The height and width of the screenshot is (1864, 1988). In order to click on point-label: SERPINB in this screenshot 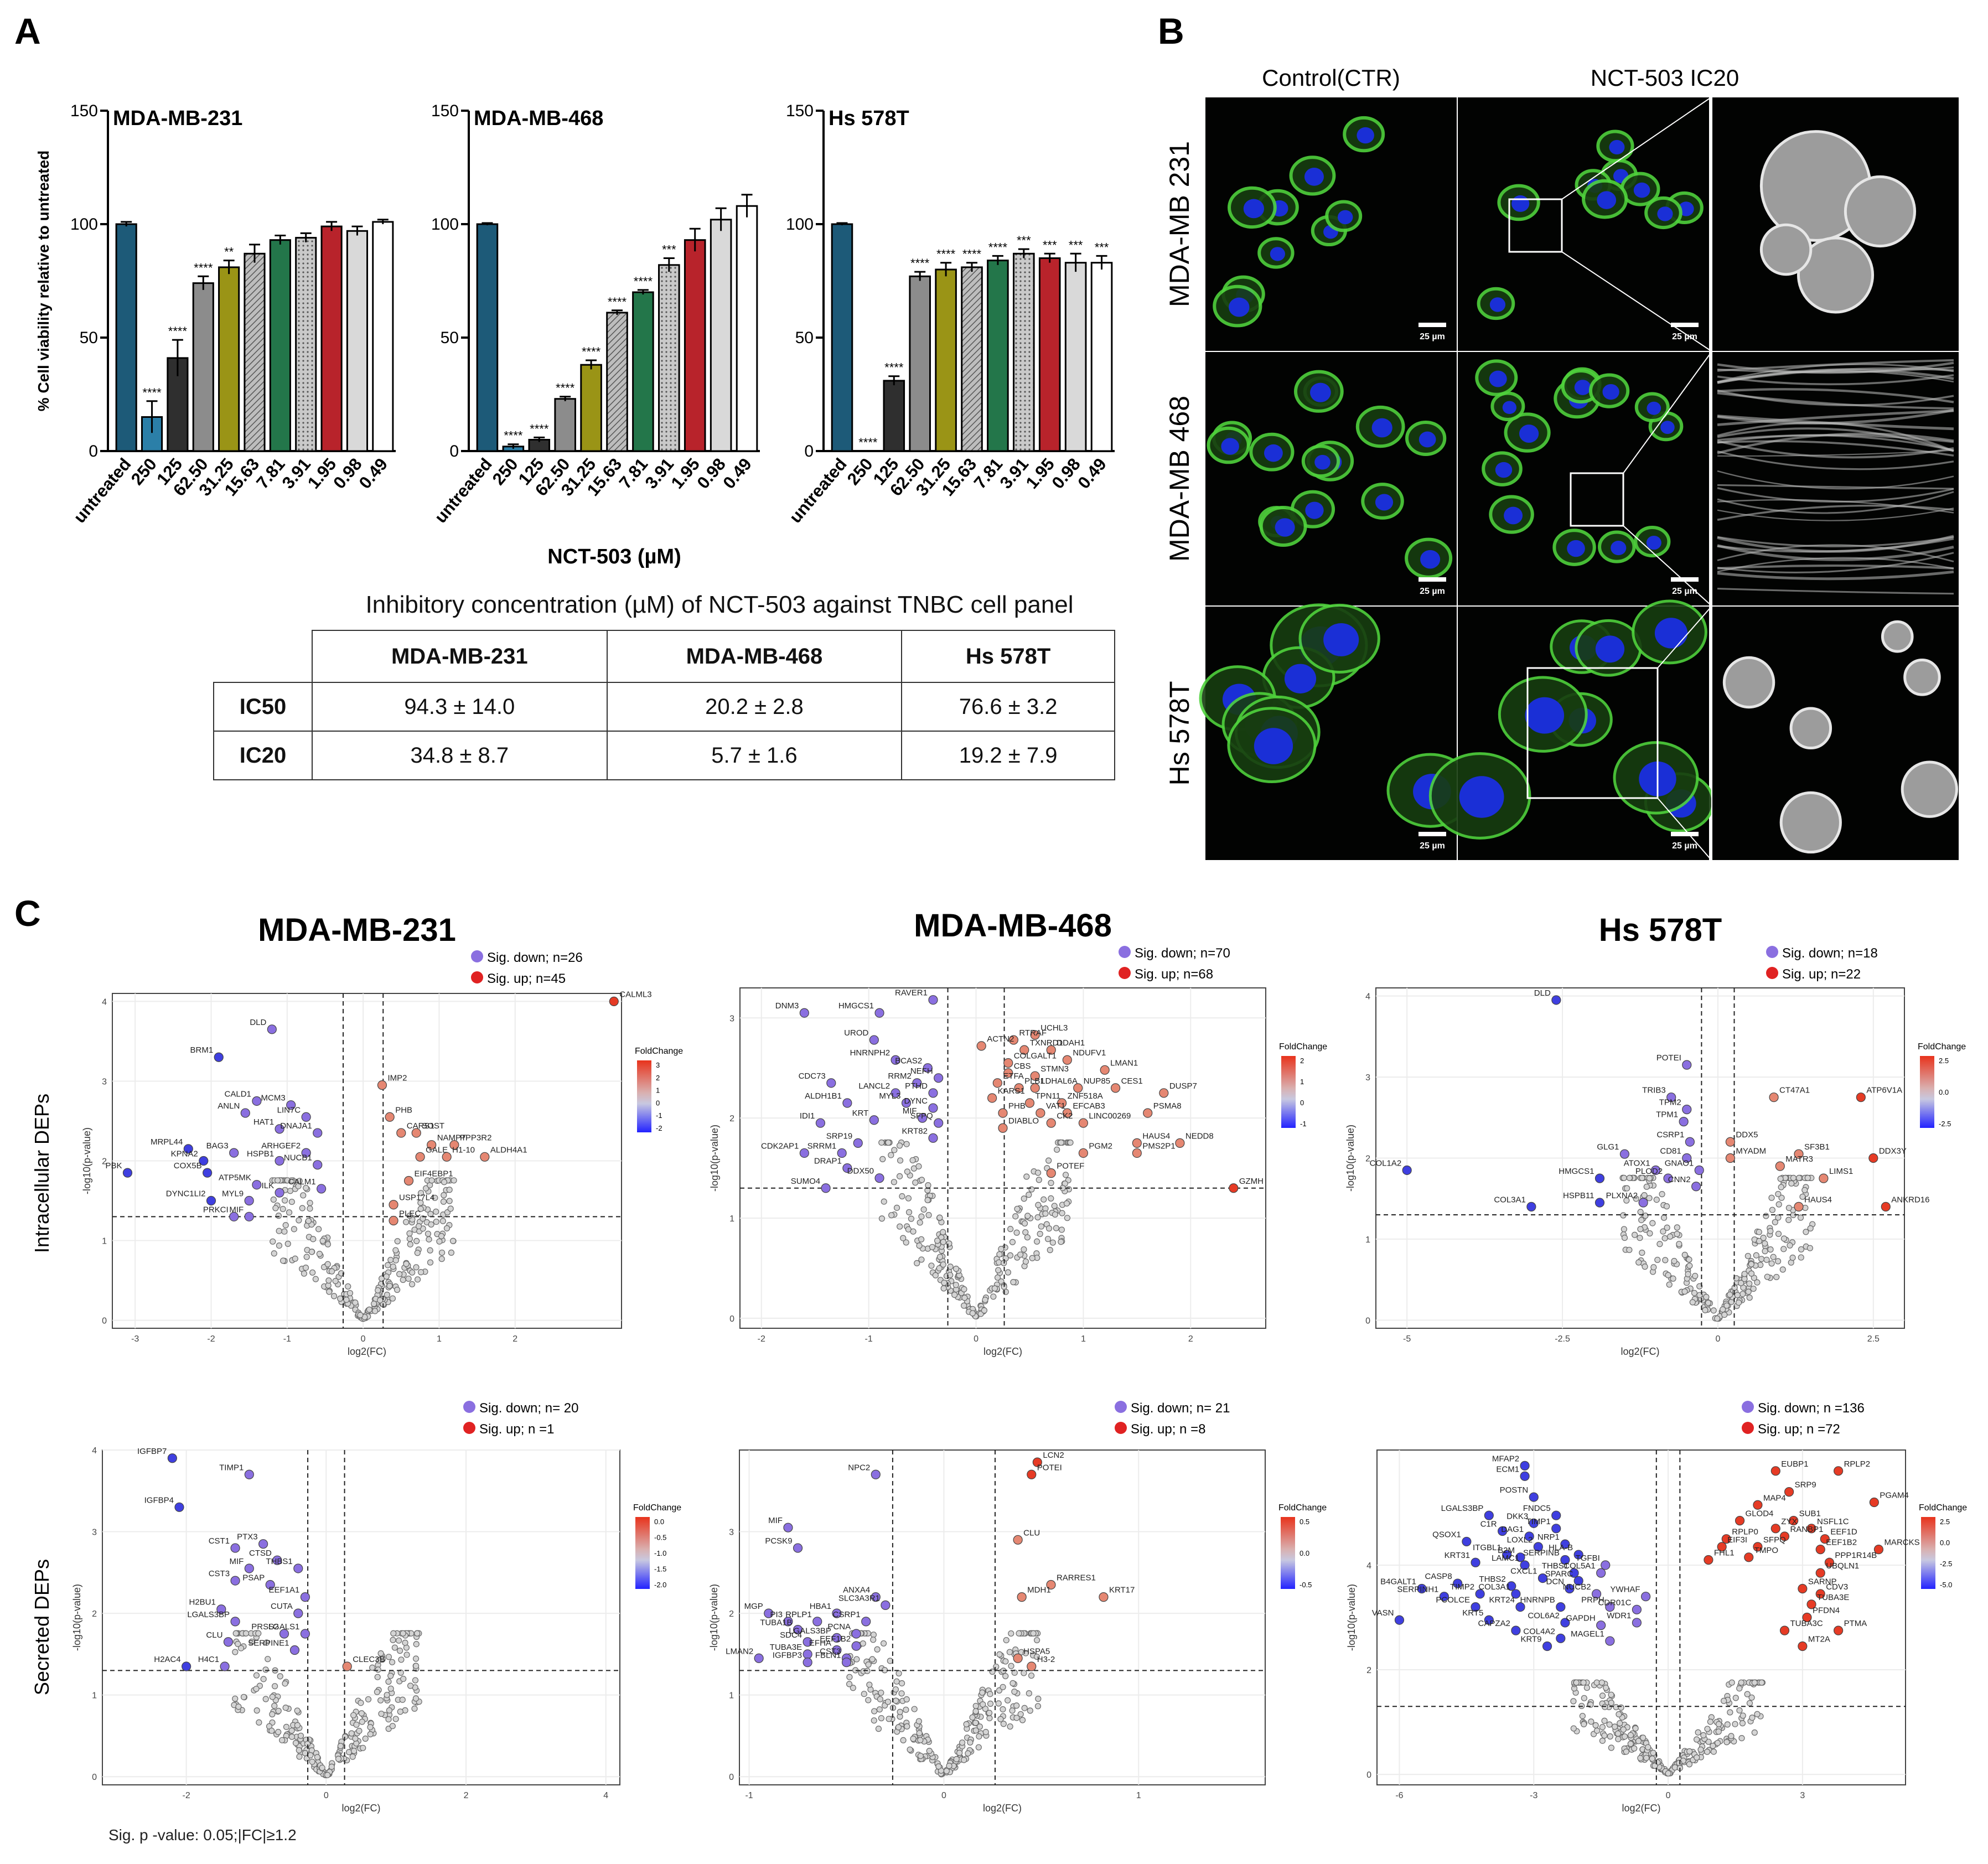, I will do `click(1542, 1553)`.